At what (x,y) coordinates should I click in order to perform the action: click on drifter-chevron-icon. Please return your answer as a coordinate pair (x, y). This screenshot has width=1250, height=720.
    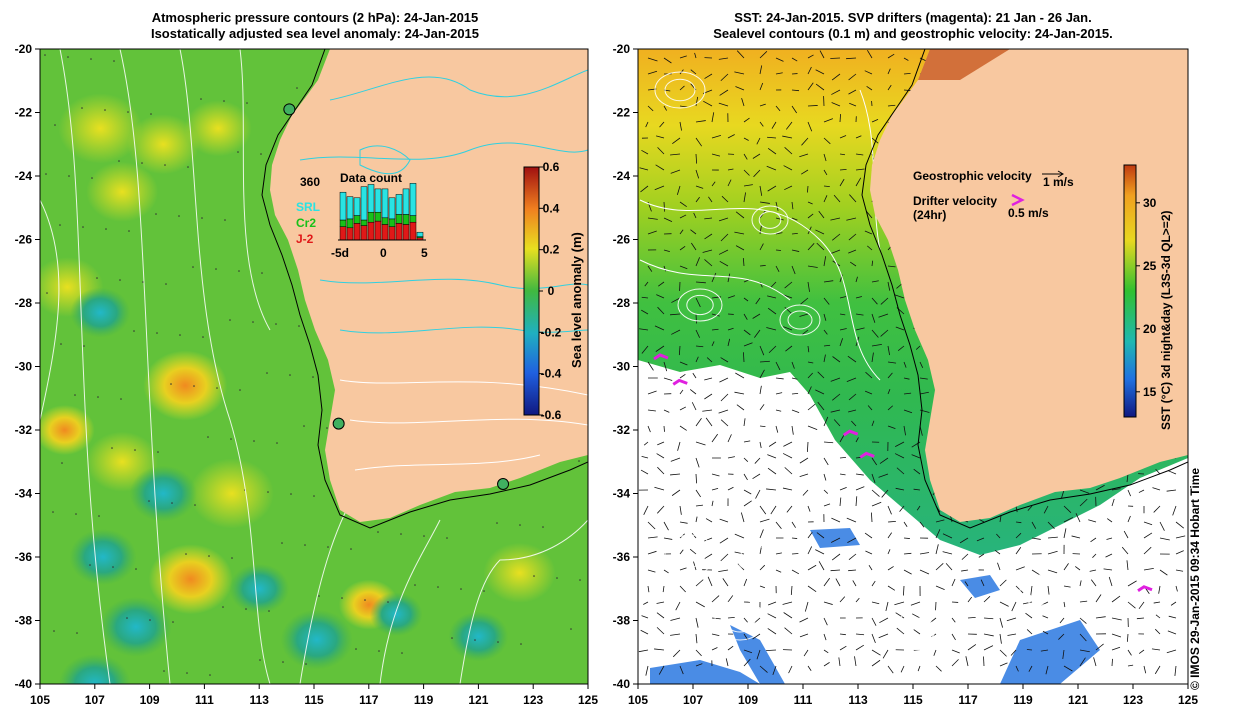
    Looking at the image, I should click on (1018, 200).